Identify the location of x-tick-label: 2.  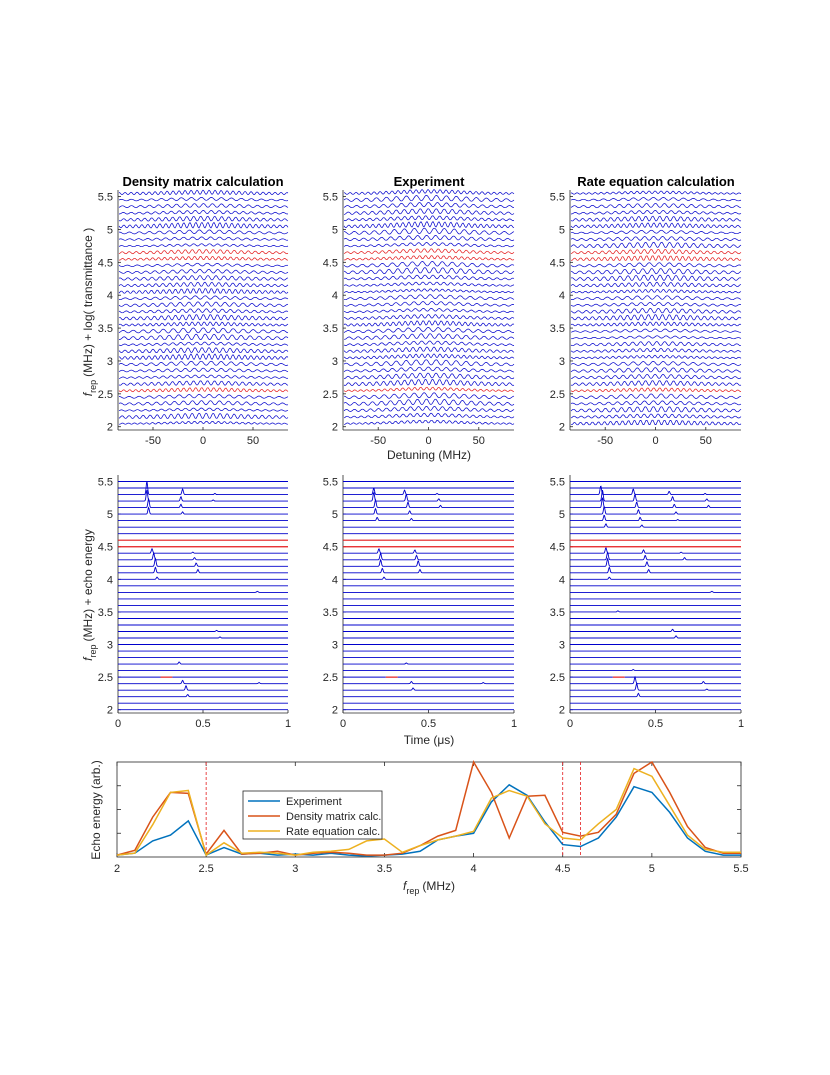
(117, 869).